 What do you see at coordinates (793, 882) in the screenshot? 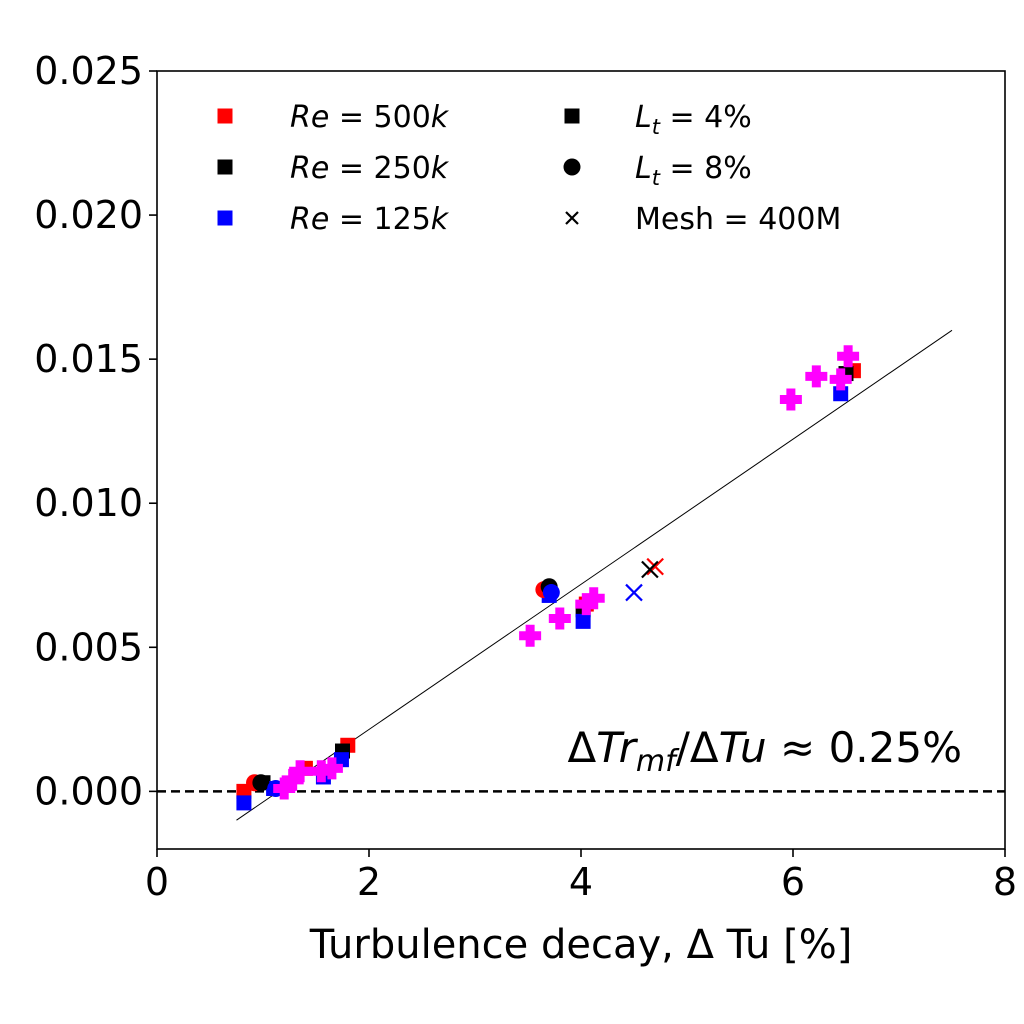
I see `x-tick-label-3: 6` at bounding box center [793, 882].